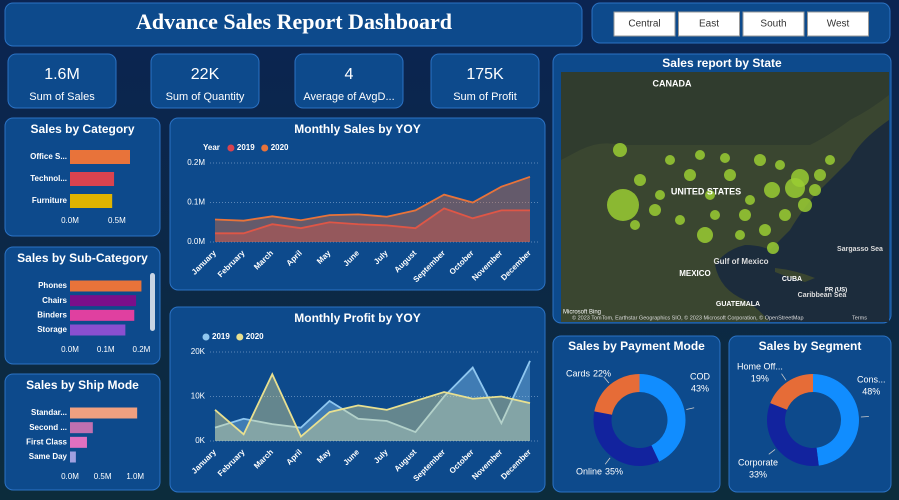 This screenshot has width=899, height=500. I want to click on slice-label: 35%, so click(614, 471).